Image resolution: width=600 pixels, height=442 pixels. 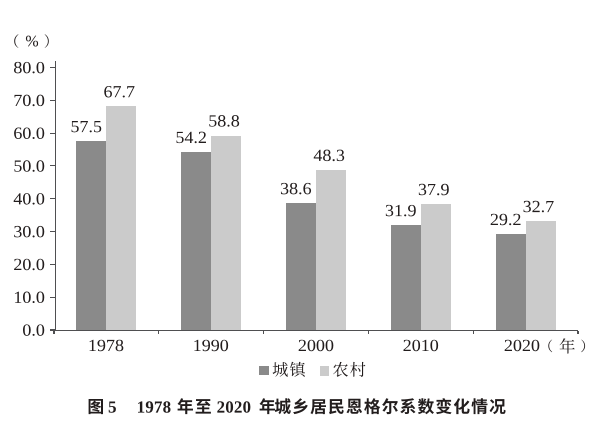 What do you see at coordinates (31, 41) in the screenshot?
I see `y-axis-unit-label` at bounding box center [31, 41].